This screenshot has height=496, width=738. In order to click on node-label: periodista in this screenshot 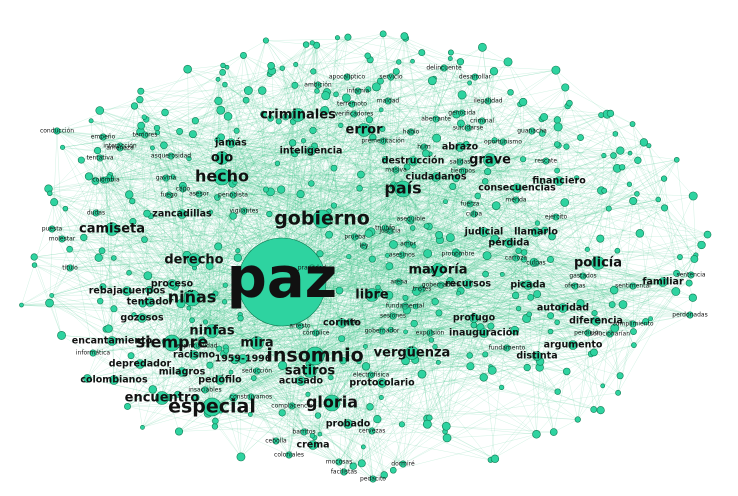, I will do `click(233, 195)`.